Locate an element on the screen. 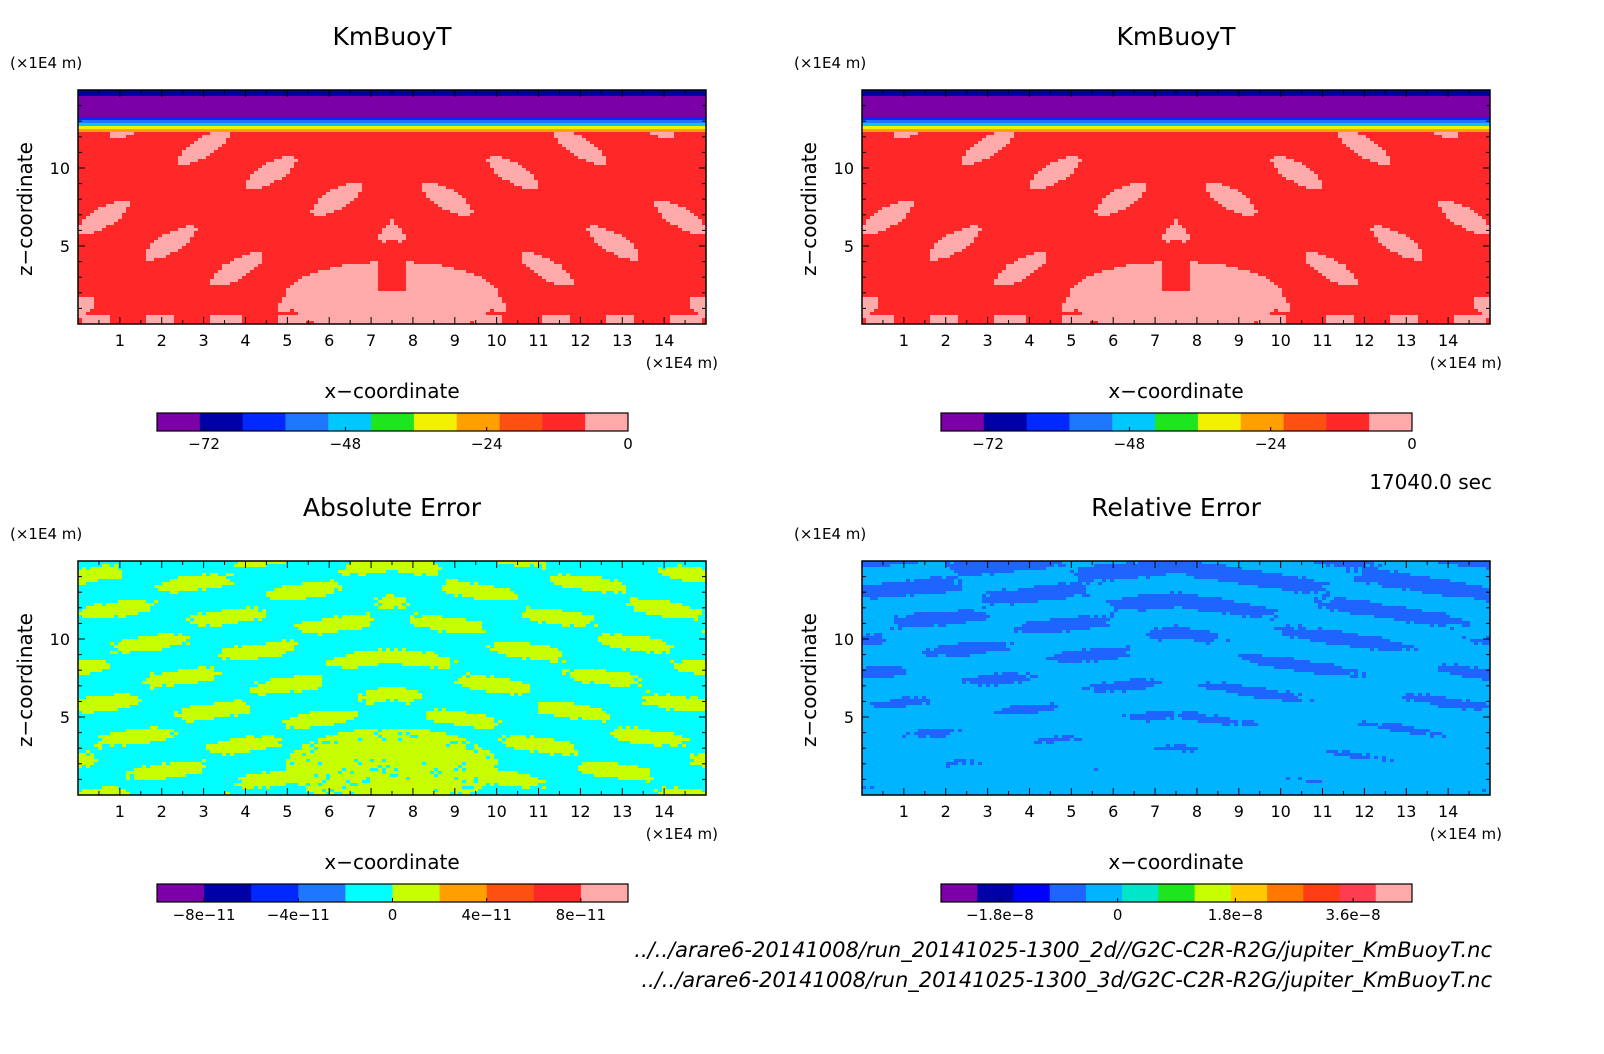 This screenshot has width=1604, height=1054. x-axis-unit: (×1E4 m) is located at coordinates (1466, 363).